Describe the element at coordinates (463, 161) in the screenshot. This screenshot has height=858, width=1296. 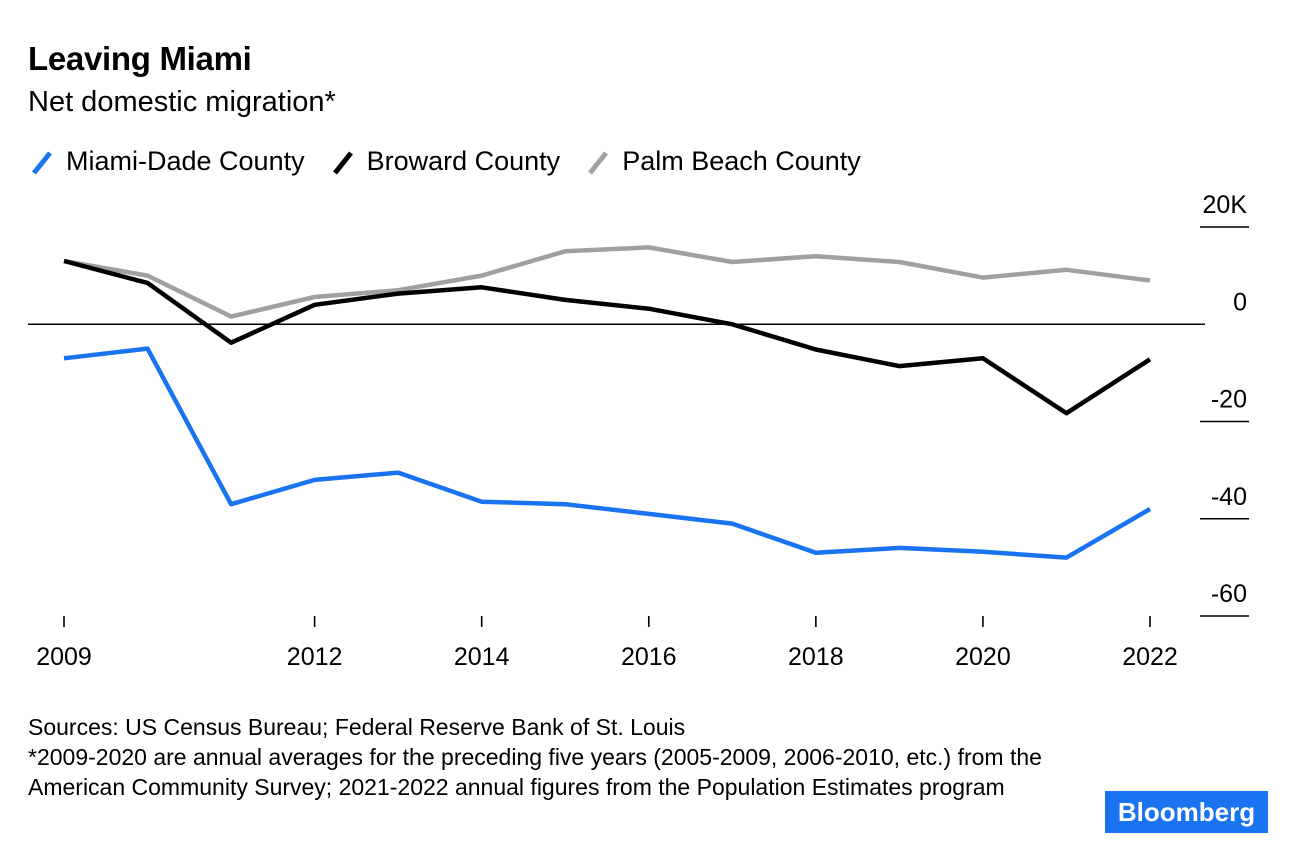
I see `legend-label-broward: Broward County` at that location.